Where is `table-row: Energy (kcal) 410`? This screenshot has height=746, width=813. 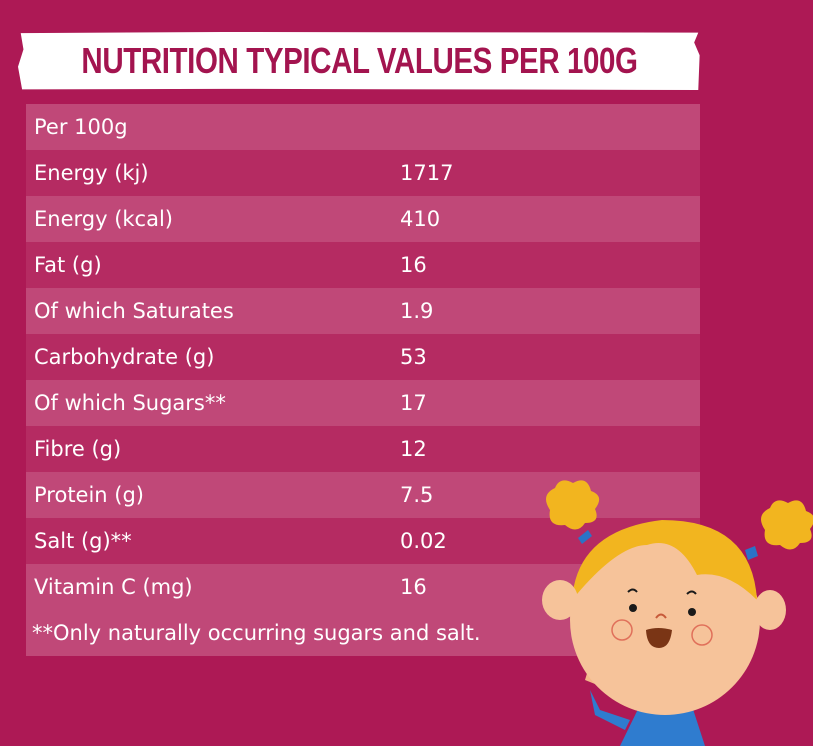
table-row: Energy (kcal) 410 is located at coordinates (363, 219).